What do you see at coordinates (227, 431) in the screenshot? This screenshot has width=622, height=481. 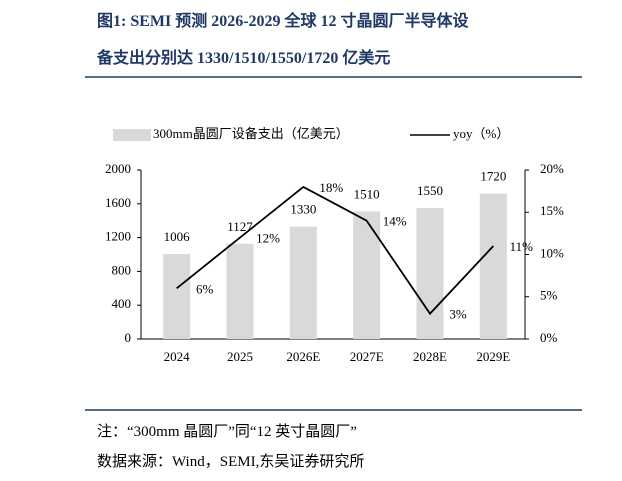 I see `note: 注：“300mm 晶圆厂”同“12 英寸晶圆厂”` at bounding box center [227, 431].